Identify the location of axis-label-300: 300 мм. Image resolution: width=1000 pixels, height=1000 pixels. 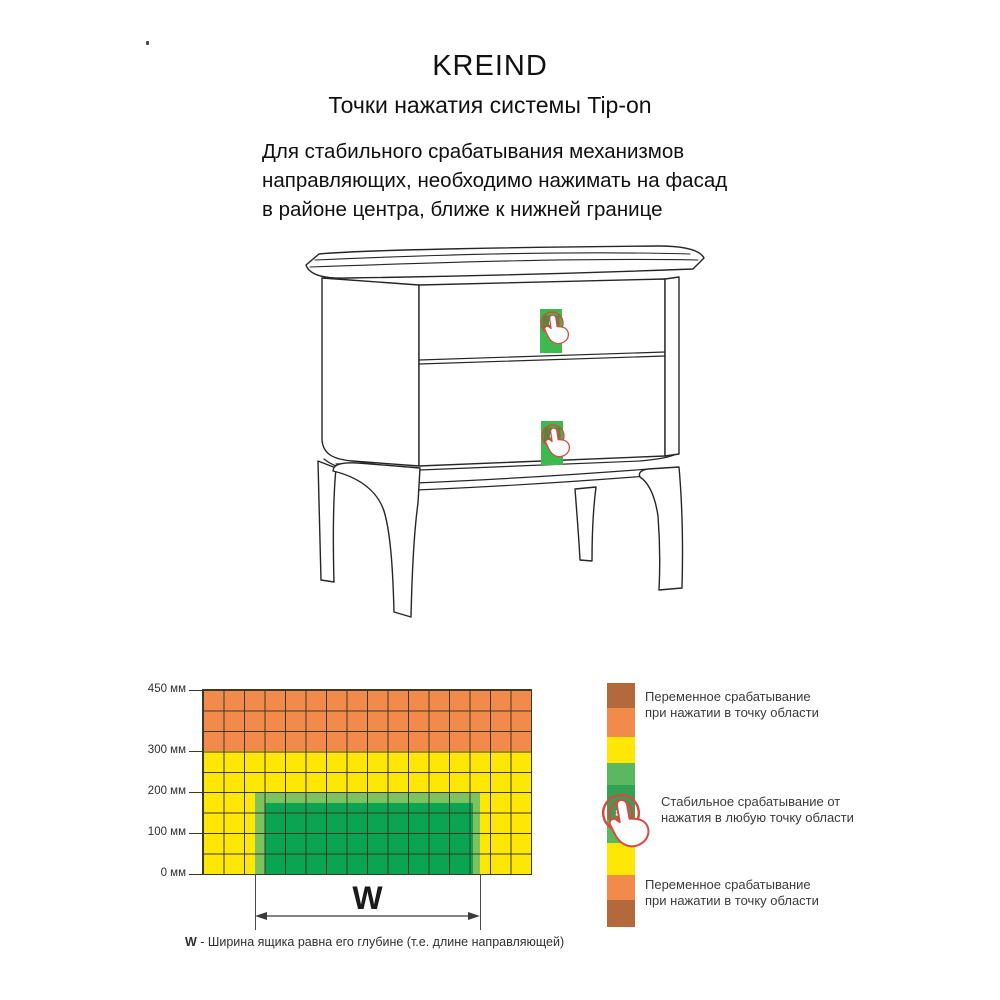
(166, 750).